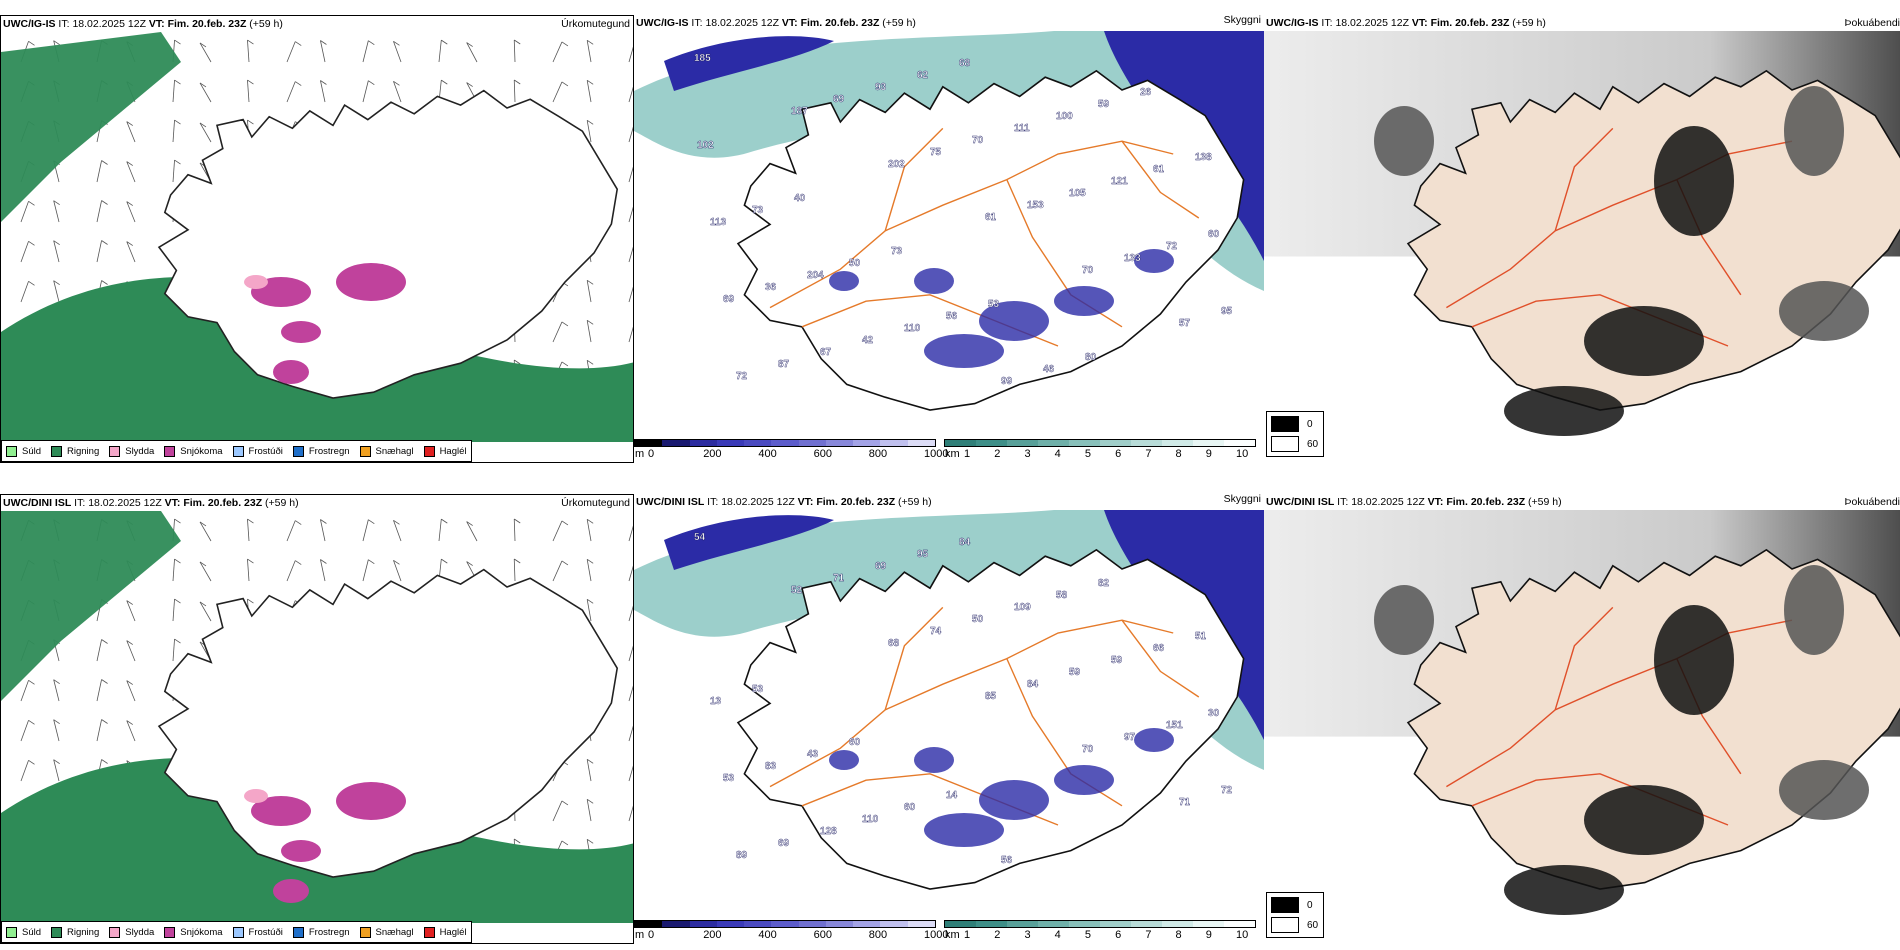  What do you see at coordinates (29, 24) in the screenshot?
I see `model-name: UWC/IG-IS` at bounding box center [29, 24].